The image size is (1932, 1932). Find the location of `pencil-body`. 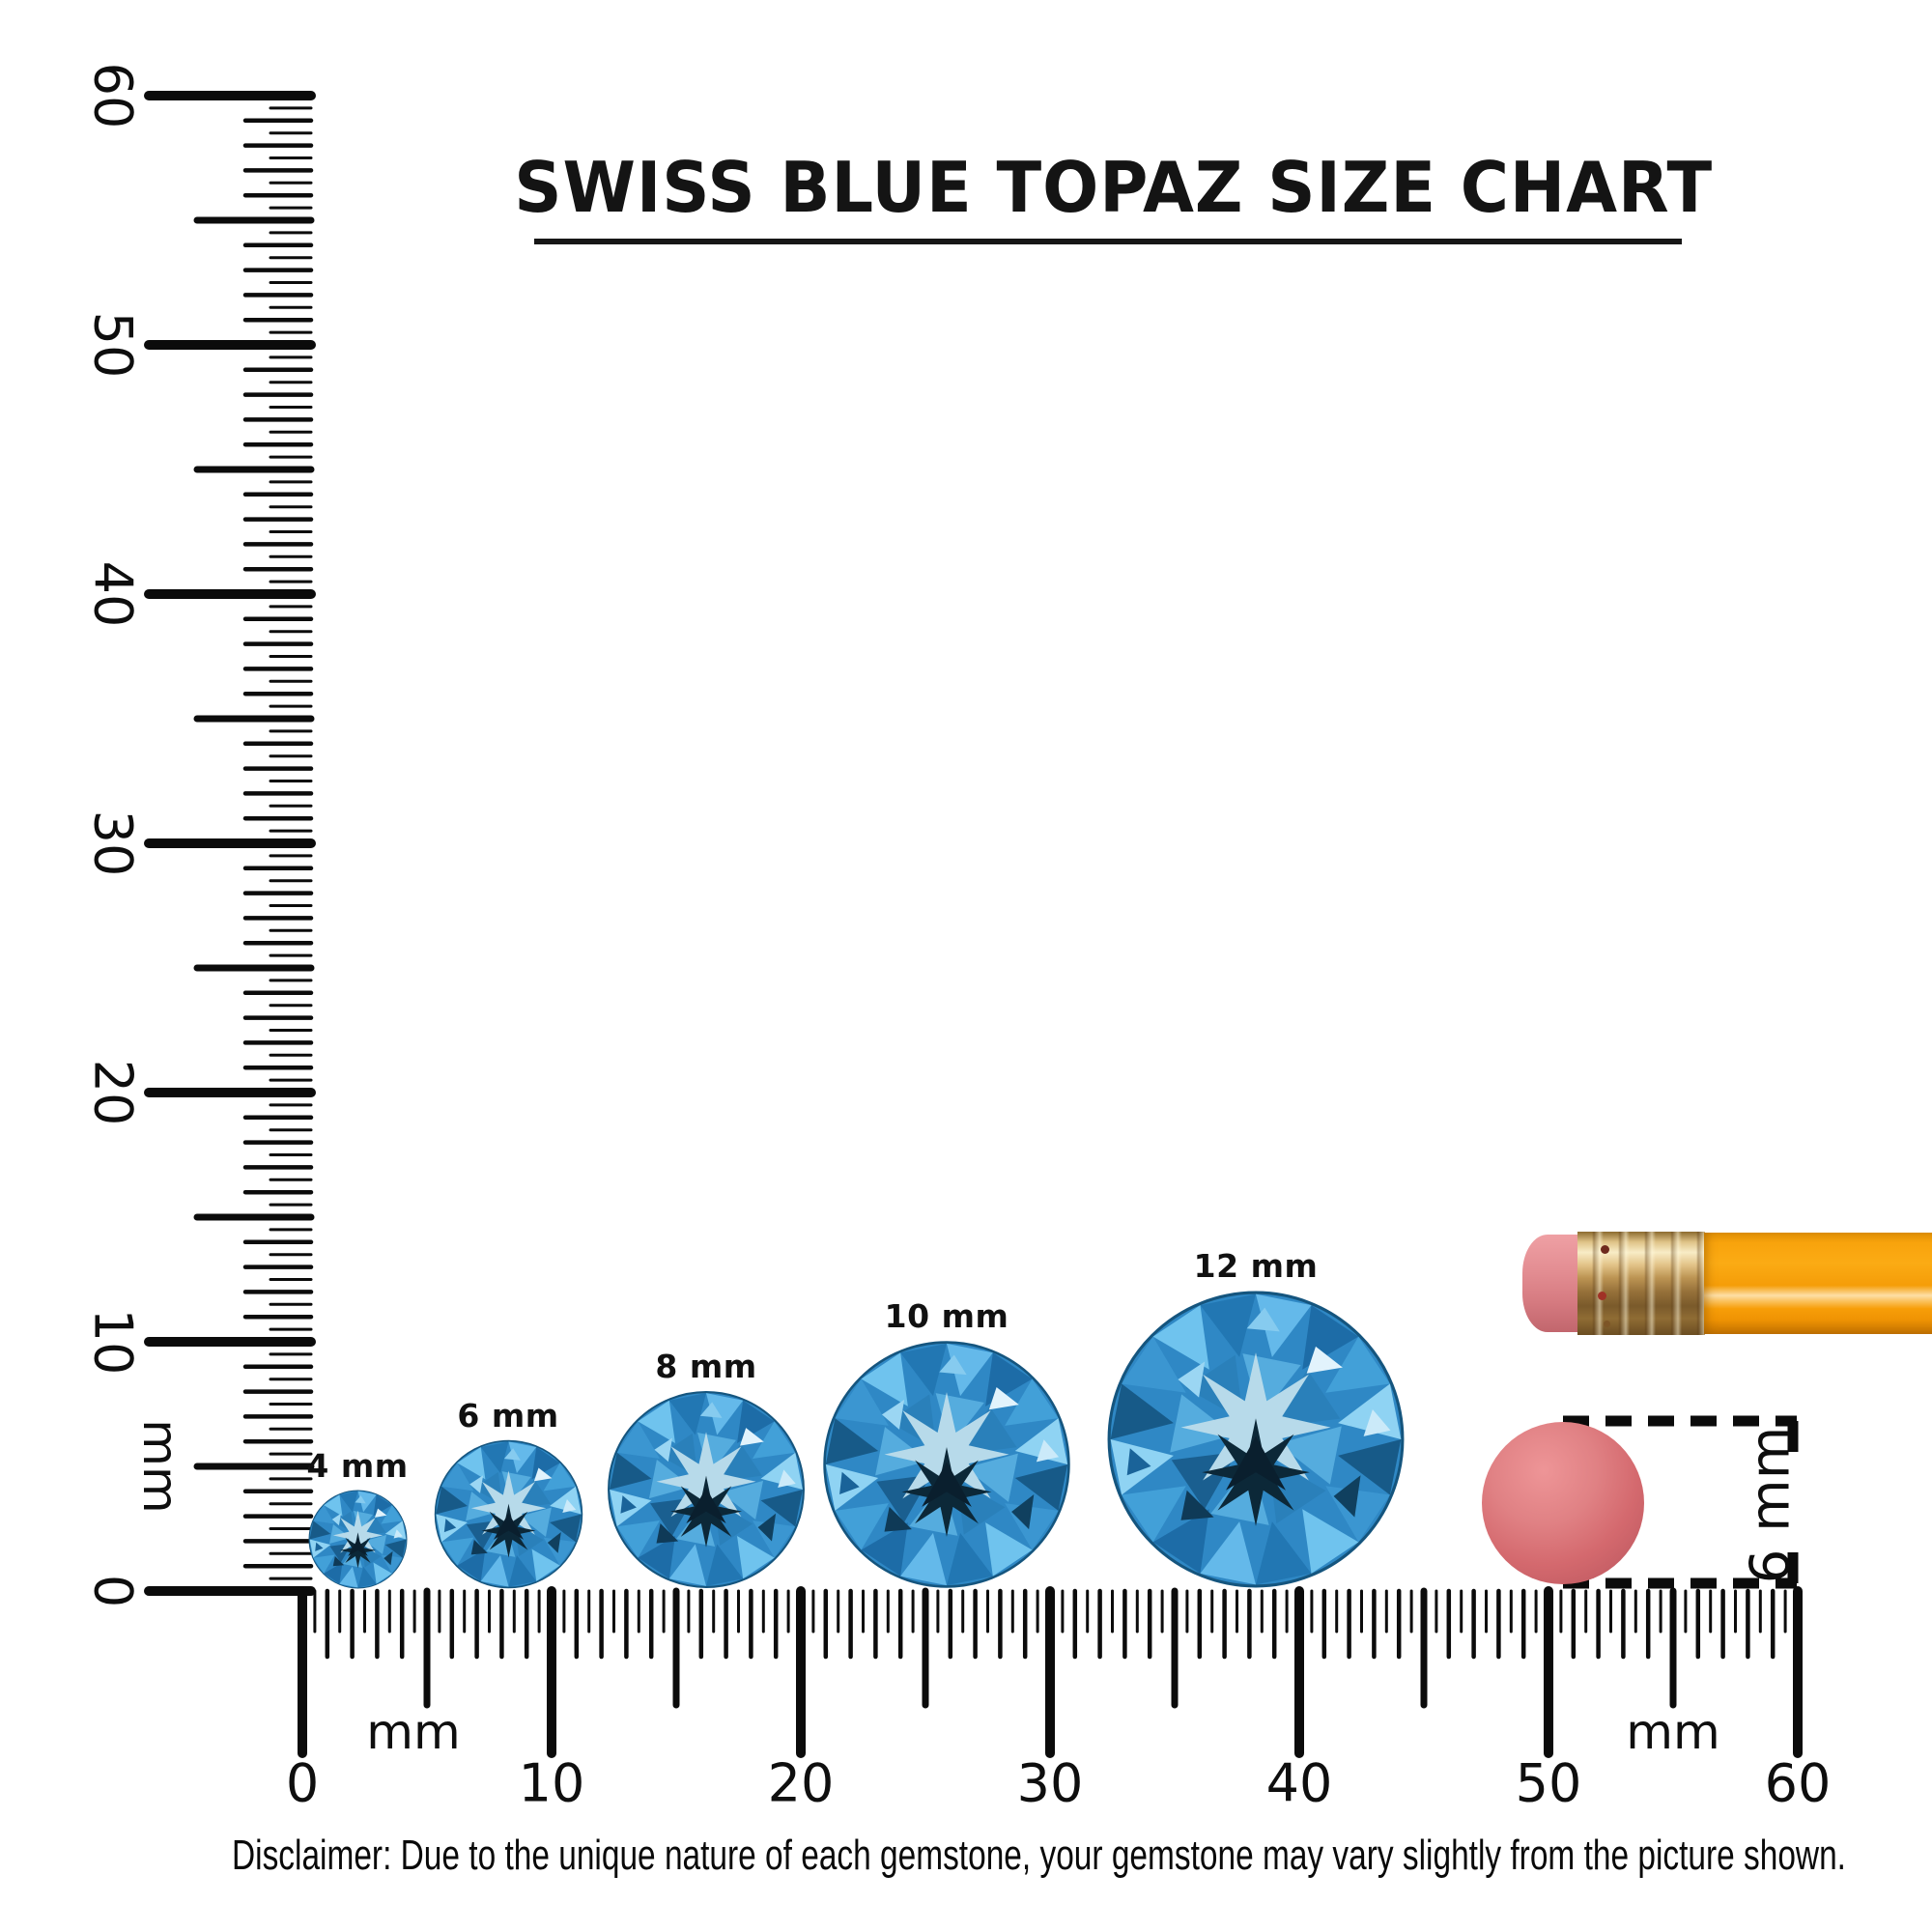

pencil-body is located at coordinates (1818, 1283).